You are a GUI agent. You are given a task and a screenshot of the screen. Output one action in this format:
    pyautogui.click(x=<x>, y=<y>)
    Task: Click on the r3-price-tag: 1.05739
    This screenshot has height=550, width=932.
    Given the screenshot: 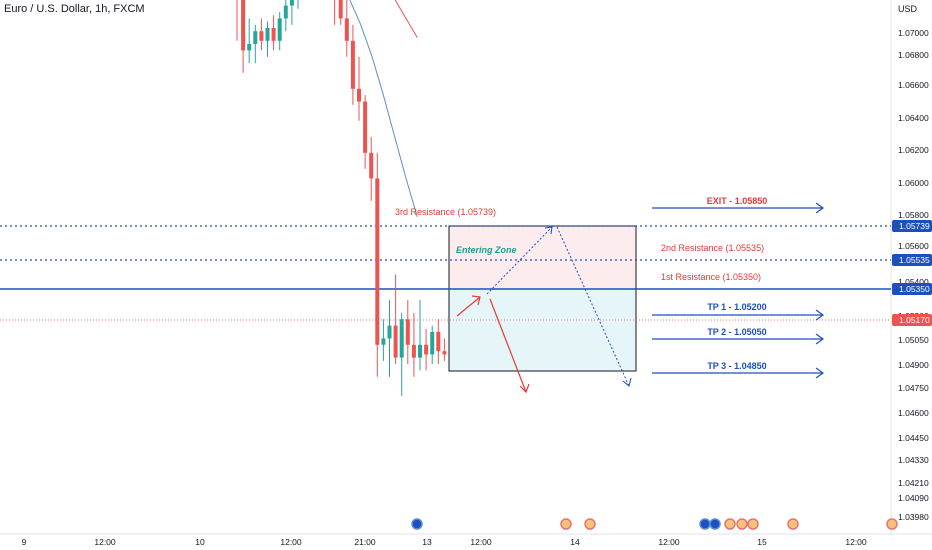 What is the action you would take?
    pyautogui.click(x=912, y=226)
    